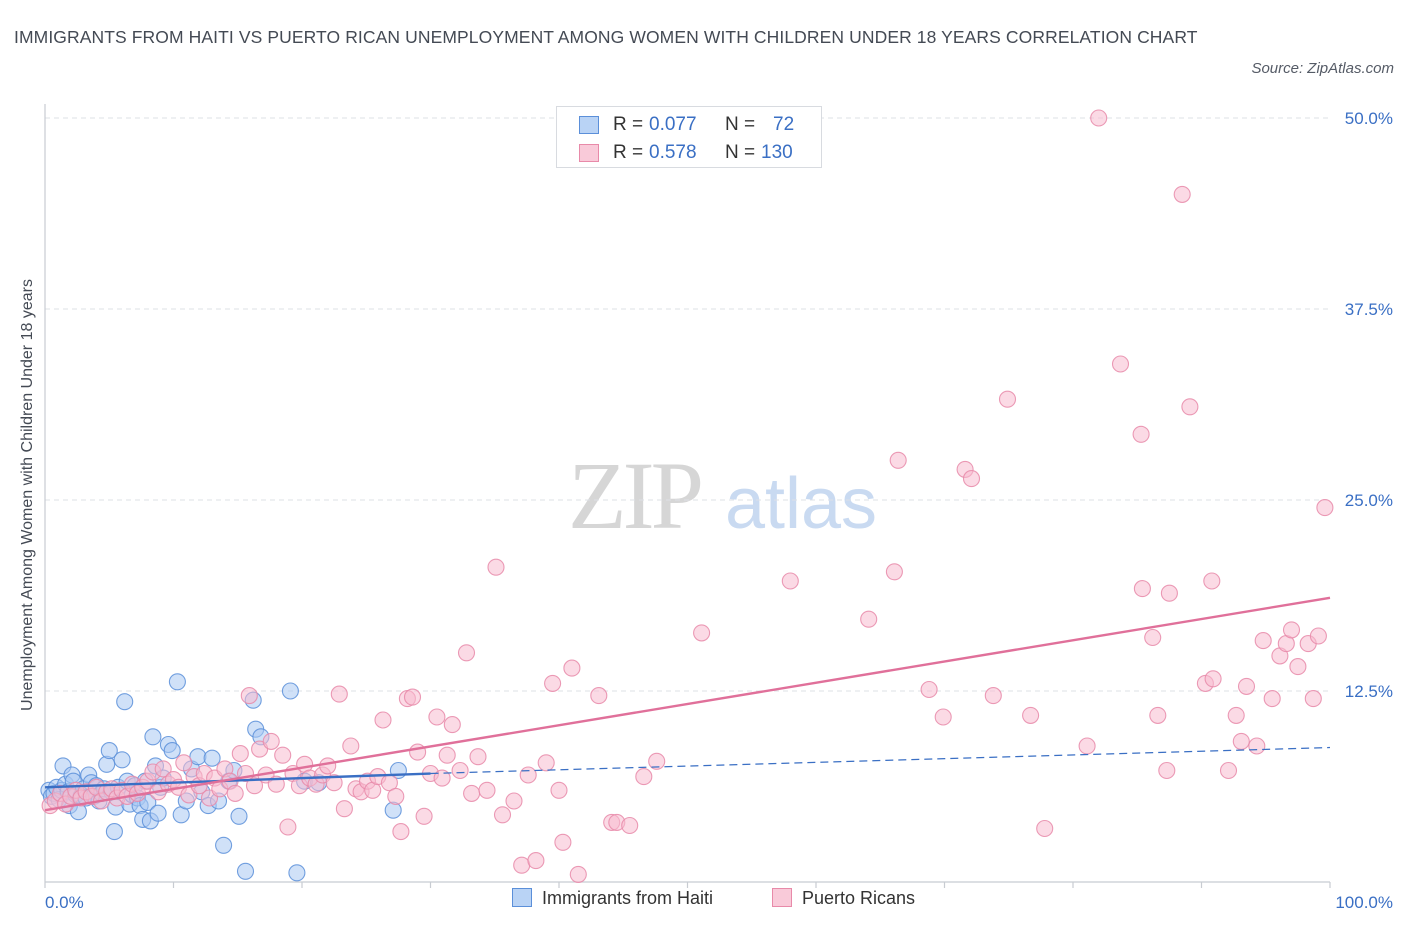 The image size is (1406, 930). Describe the element at coordinates (673, 152) in the screenshot. I see `legend-r-value: 0.578` at that location.